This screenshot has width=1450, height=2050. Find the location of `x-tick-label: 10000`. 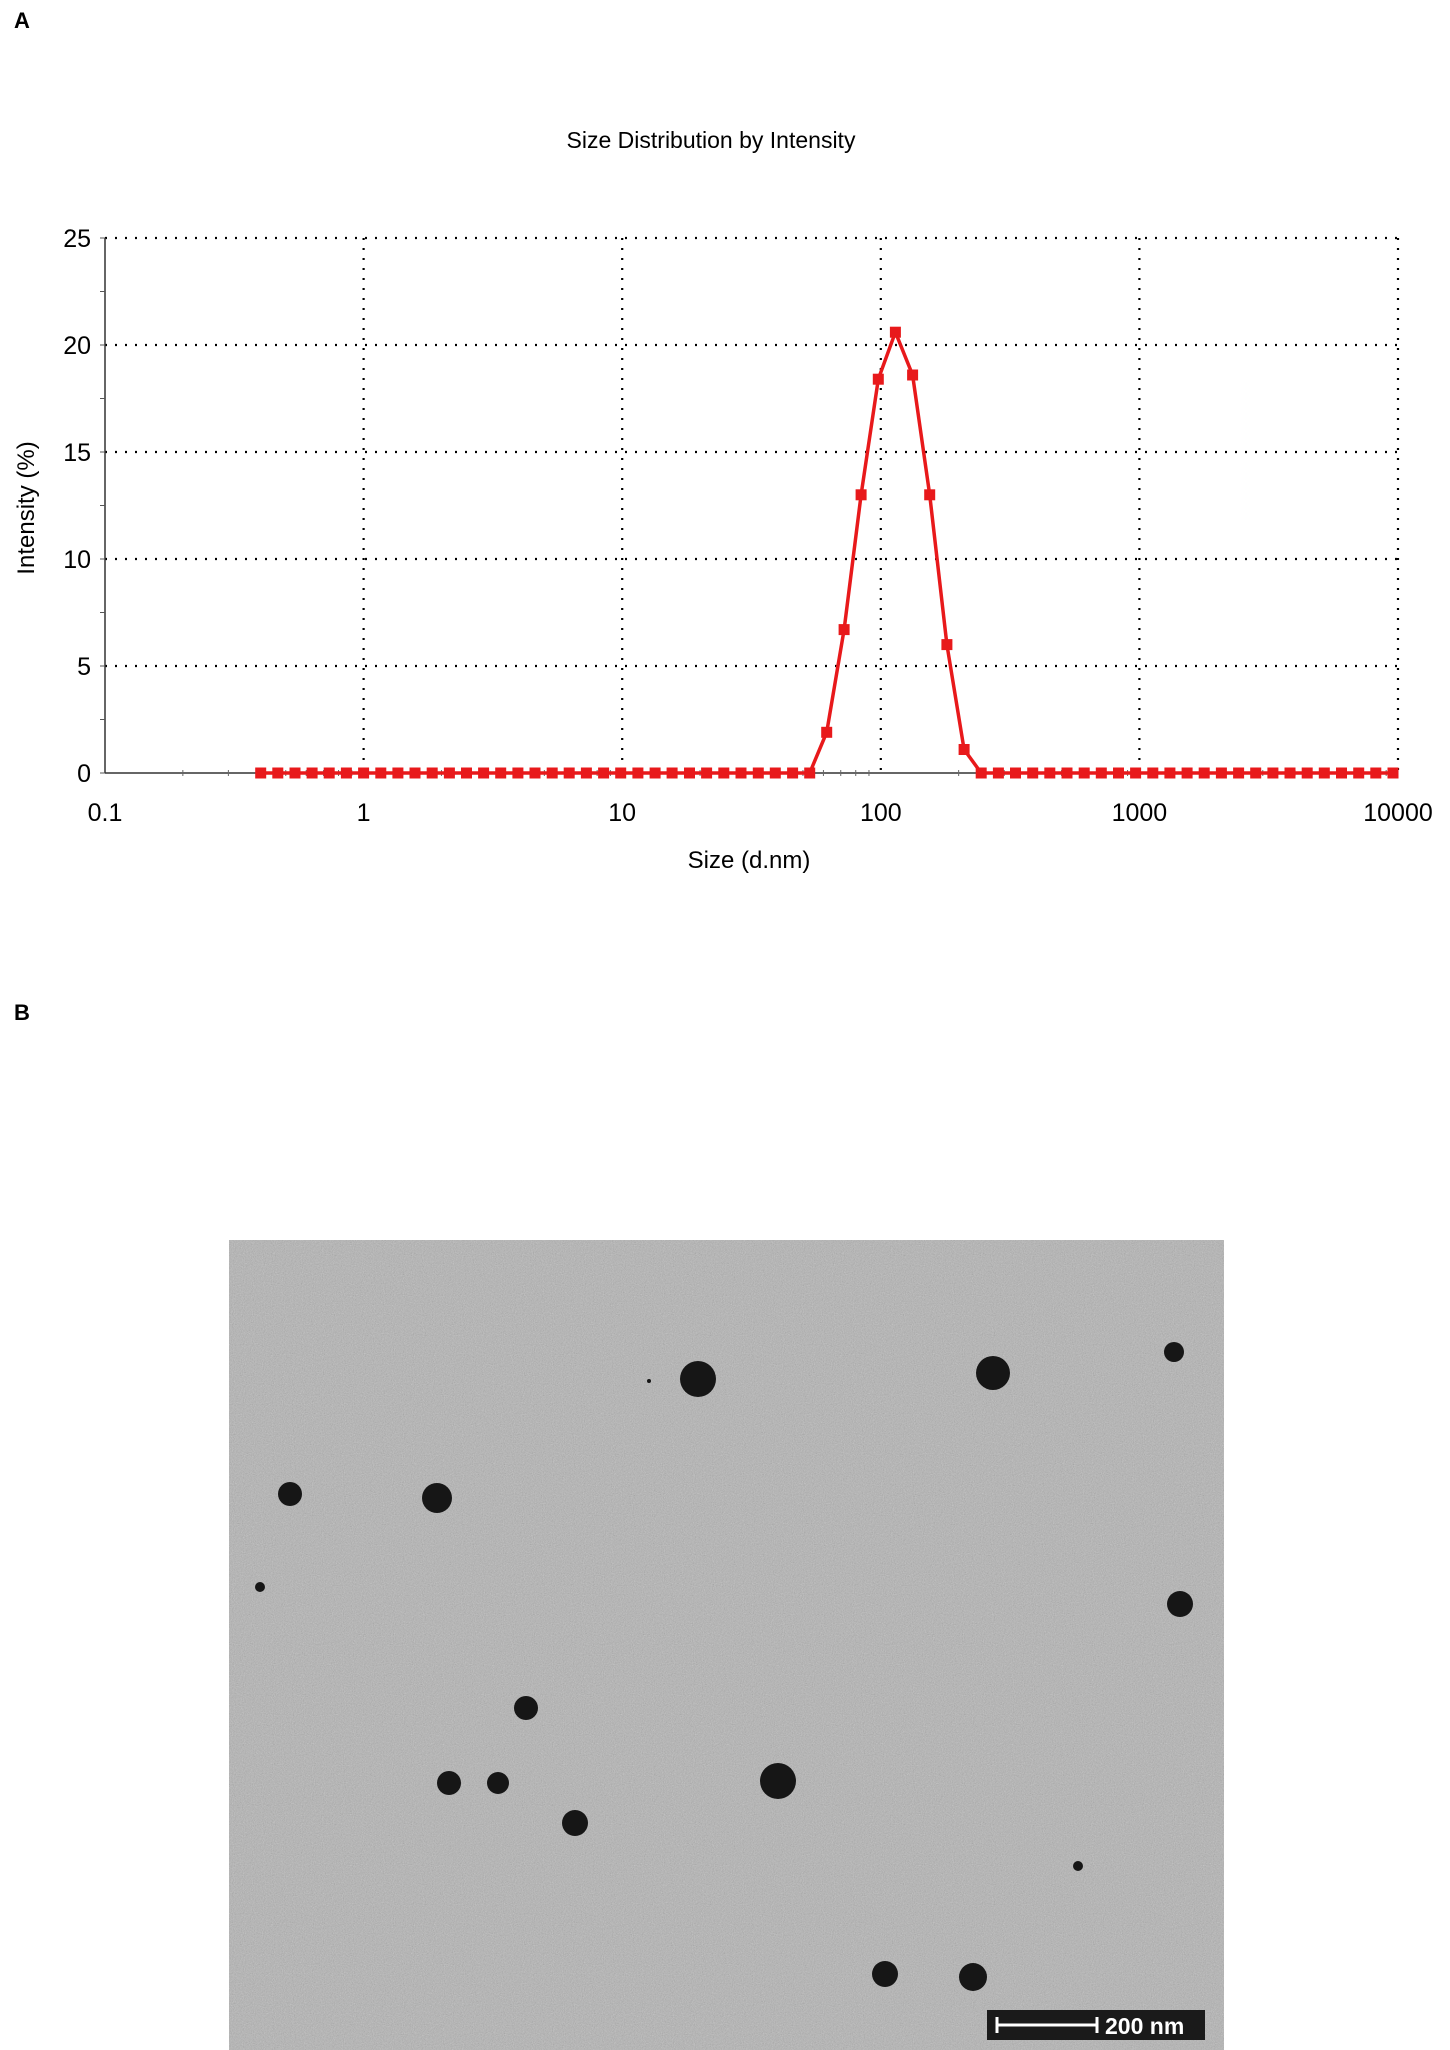

x-tick-label: 10000 is located at coordinates (1398, 813).